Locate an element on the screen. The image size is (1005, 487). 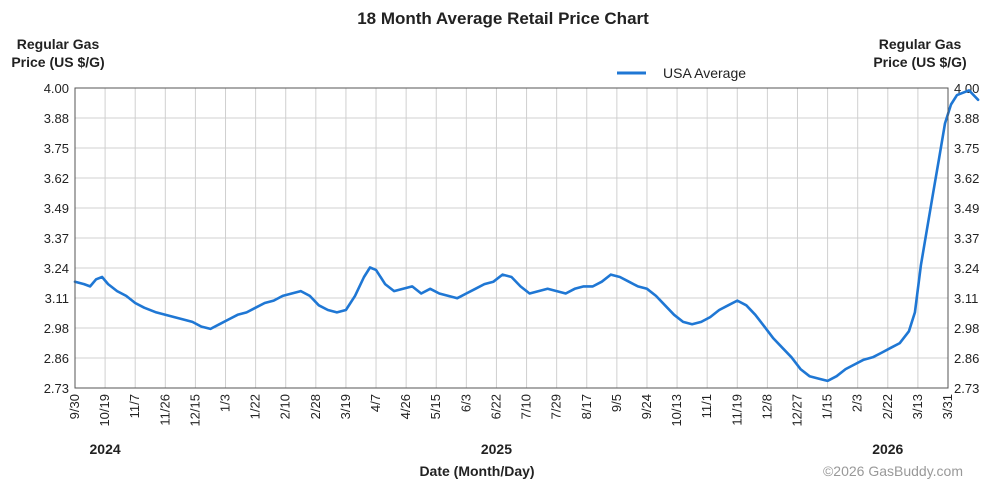
year-labels: 2024 2025 2026 is located at coordinates (497, 449).